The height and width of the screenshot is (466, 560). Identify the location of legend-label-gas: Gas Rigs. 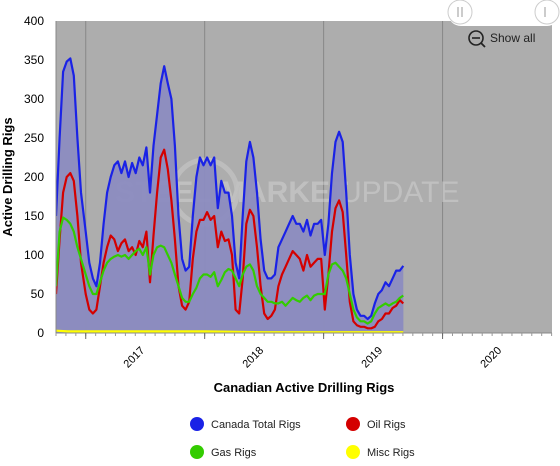
(234, 453).